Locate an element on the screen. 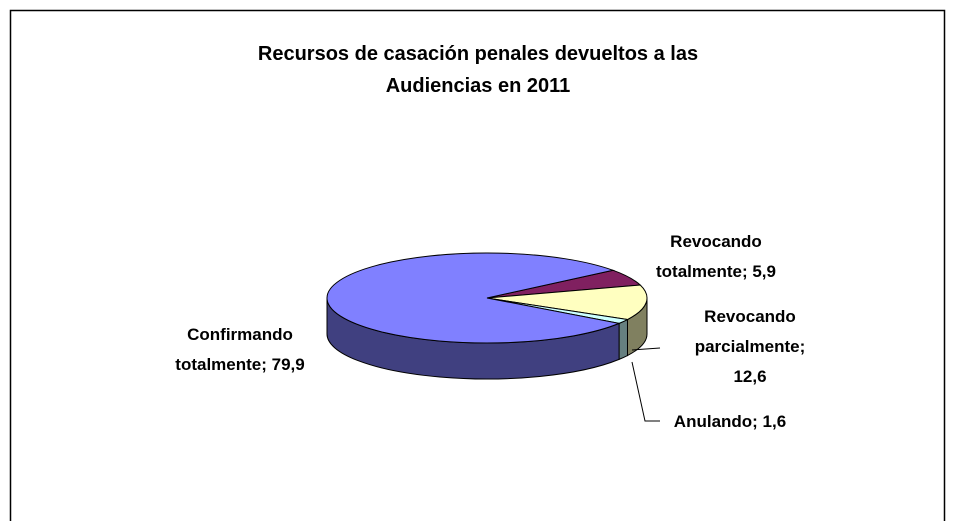  slice-side is located at coordinates (623, 339).